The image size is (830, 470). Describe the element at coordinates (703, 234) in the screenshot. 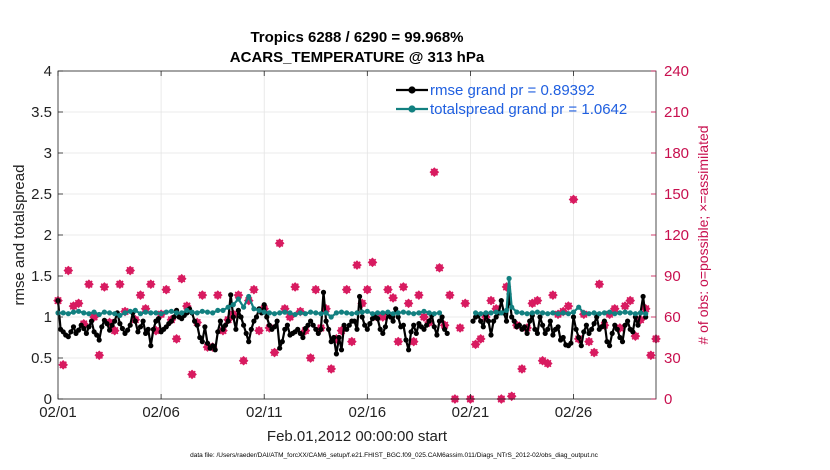

I see `y-axis-right-label: # of obs: o=possible; ×=assimilated` at that location.